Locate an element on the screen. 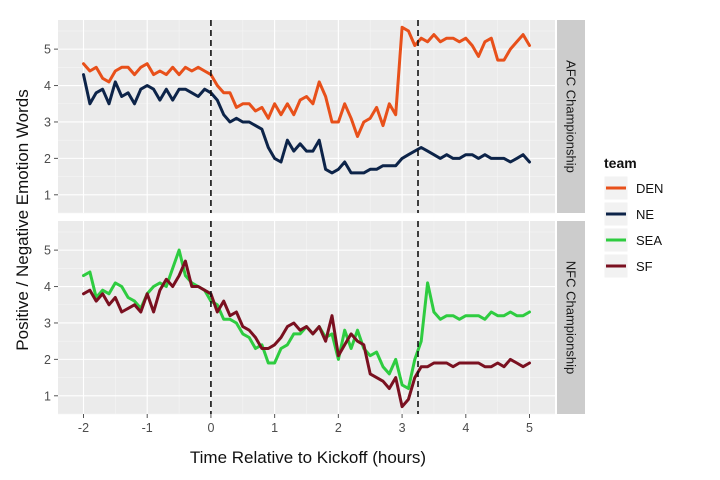 Image resolution: width=720 pixels, height=480 pixels. series-line-ne is located at coordinates (306, 124).